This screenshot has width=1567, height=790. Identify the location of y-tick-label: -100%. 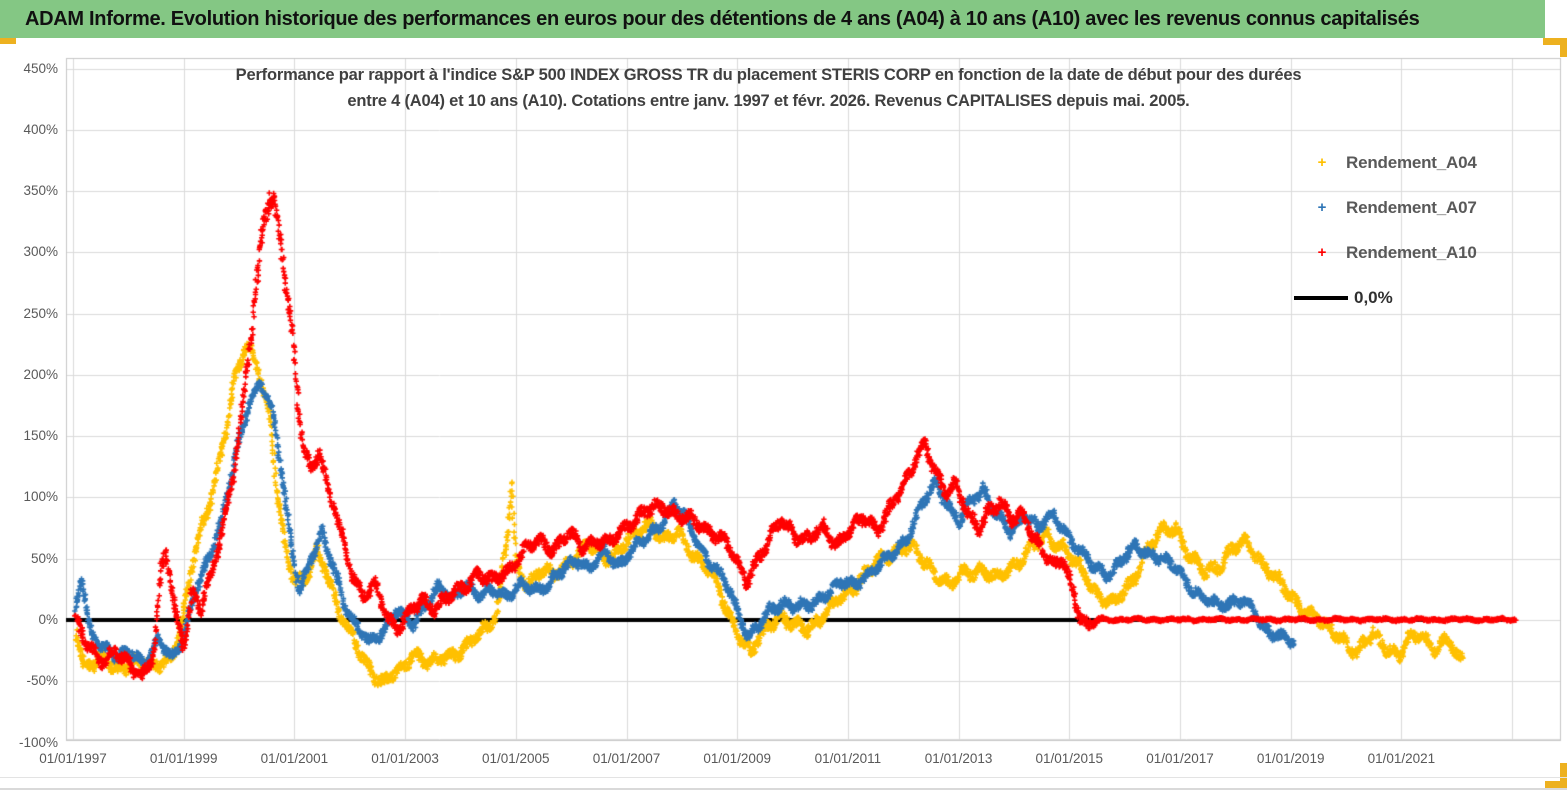
(38, 742).